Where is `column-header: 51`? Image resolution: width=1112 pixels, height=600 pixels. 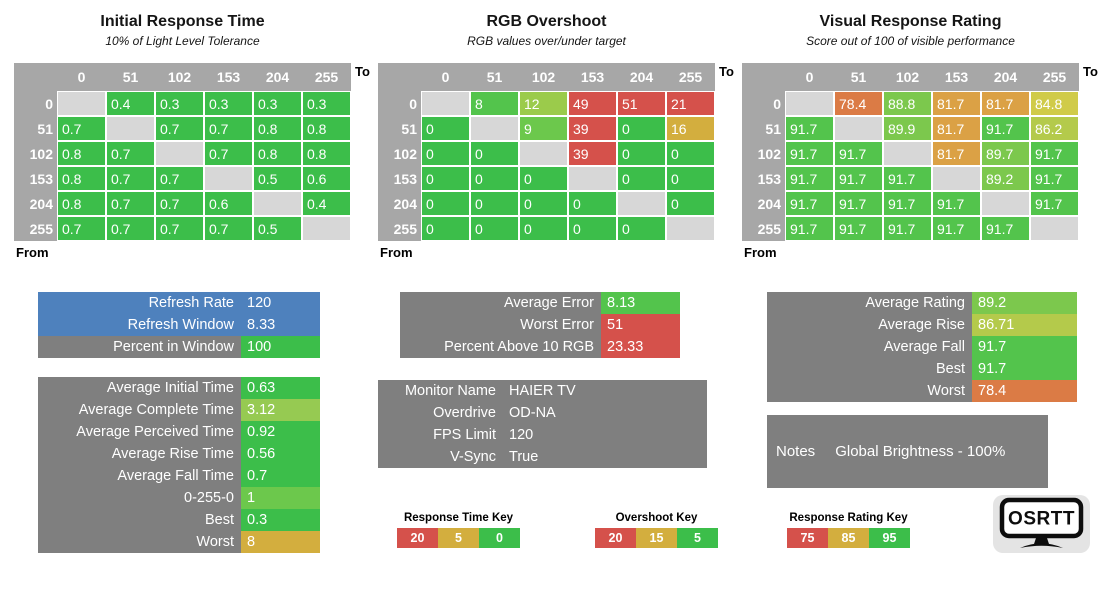
column-header: 51 is located at coordinates (494, 77).